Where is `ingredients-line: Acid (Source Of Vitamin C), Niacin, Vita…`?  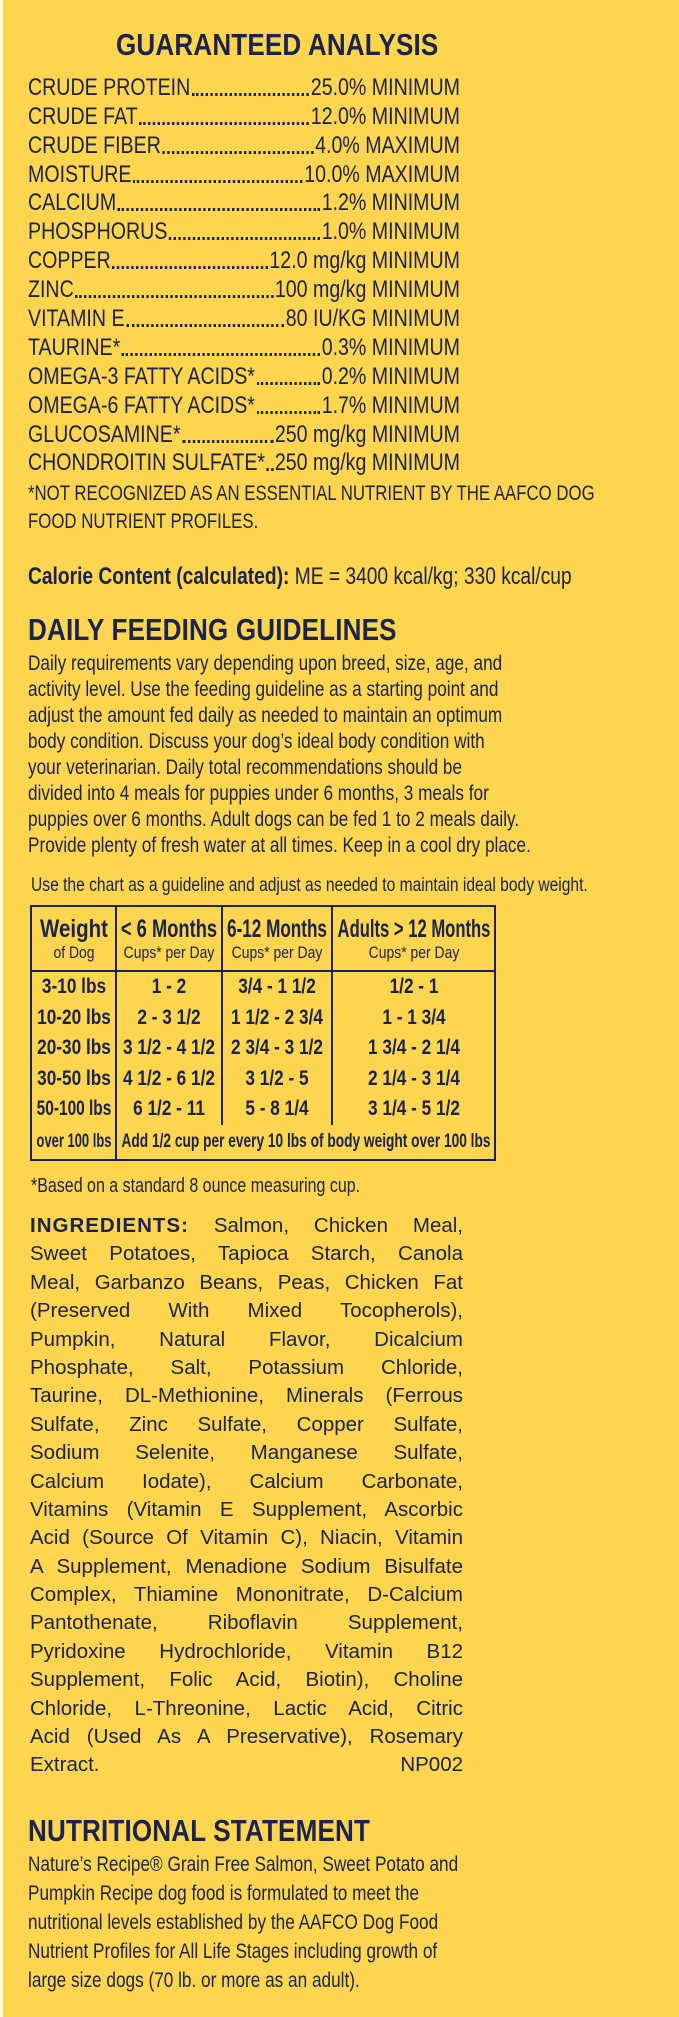 ingredients-line: Acid (Source Of Vitamin C), Niacin, Vita… is located at coordinates (246, 1538).